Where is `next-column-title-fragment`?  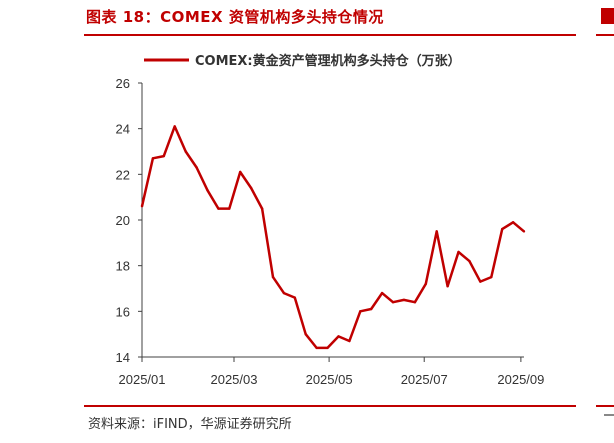
next-column-title-fragment is located at coordinates (607, 16).